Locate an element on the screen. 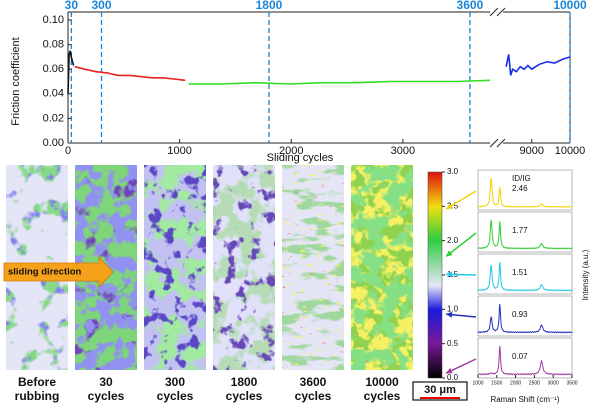 The height and width of the screenshot is (413, 600). direction-label: sliding direction is located at coordinates (45, 272).